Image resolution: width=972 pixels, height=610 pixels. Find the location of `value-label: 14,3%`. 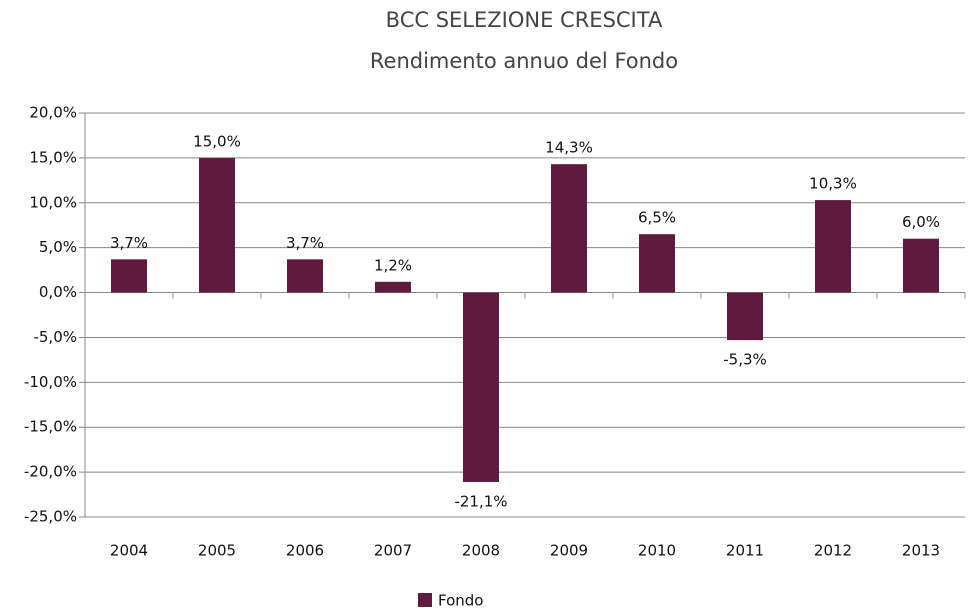

value-label: 14,3% is located at coordinates (569, 148).